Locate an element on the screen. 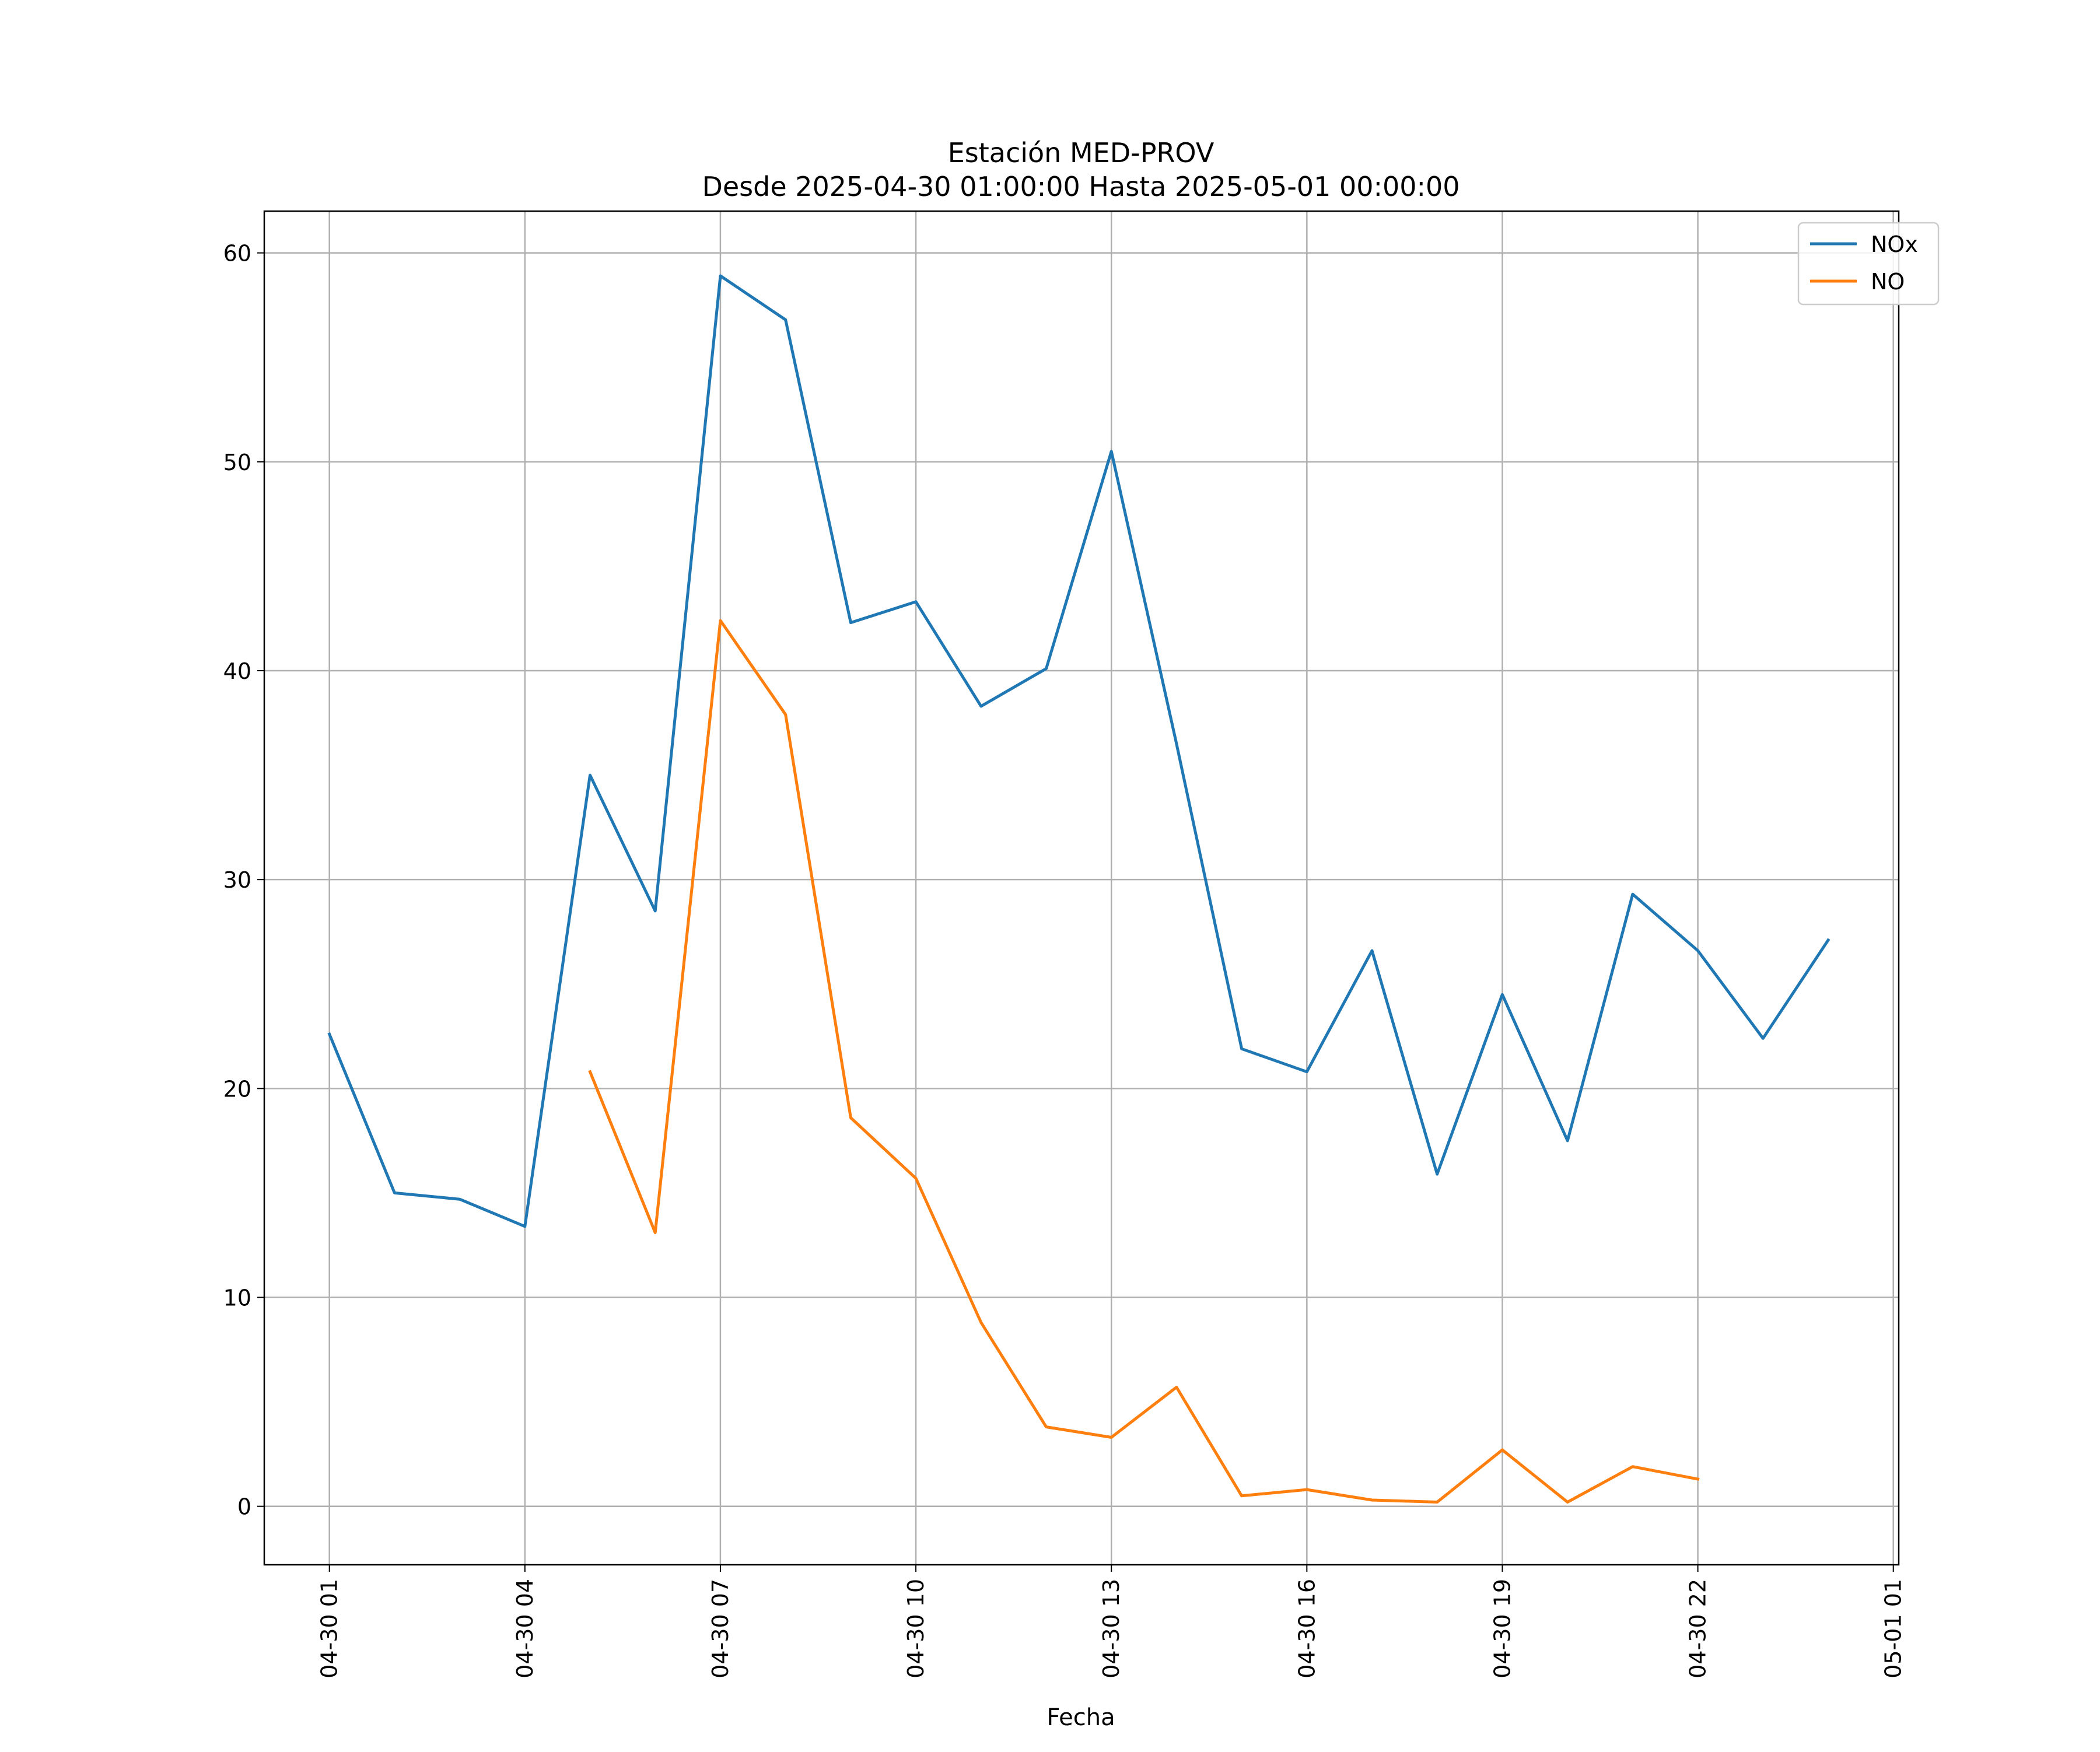 The image size is (2100, 1752). x-tick-label: 04-30 22 is located at coordinates (1698, 1629).